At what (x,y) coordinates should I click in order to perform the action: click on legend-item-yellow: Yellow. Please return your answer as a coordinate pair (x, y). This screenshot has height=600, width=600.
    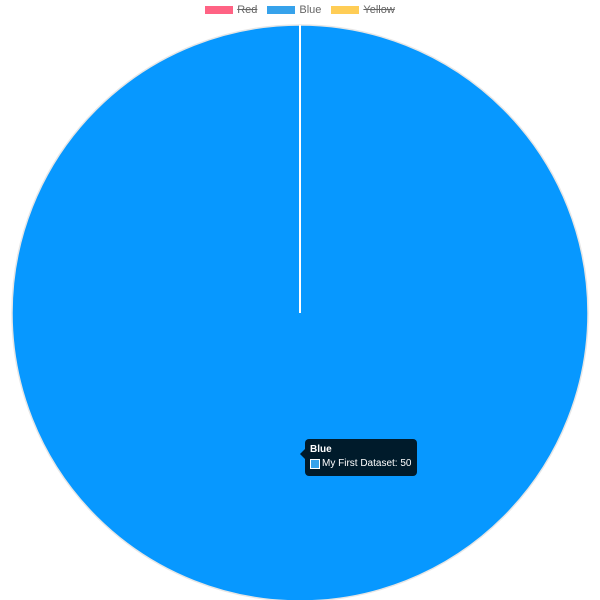
    Looking at the image, I should click on (363, 10).